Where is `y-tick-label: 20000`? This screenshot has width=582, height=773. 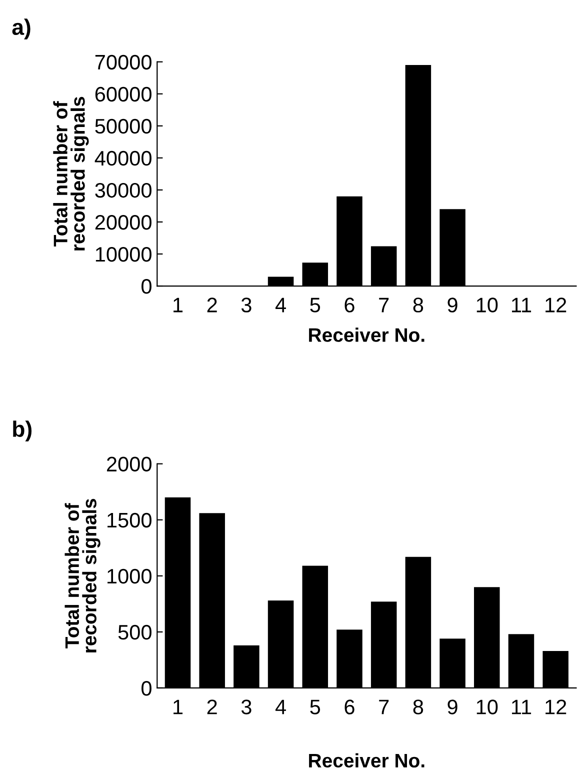
y-tick-label: 20000 is located at coordinates (123, 222).